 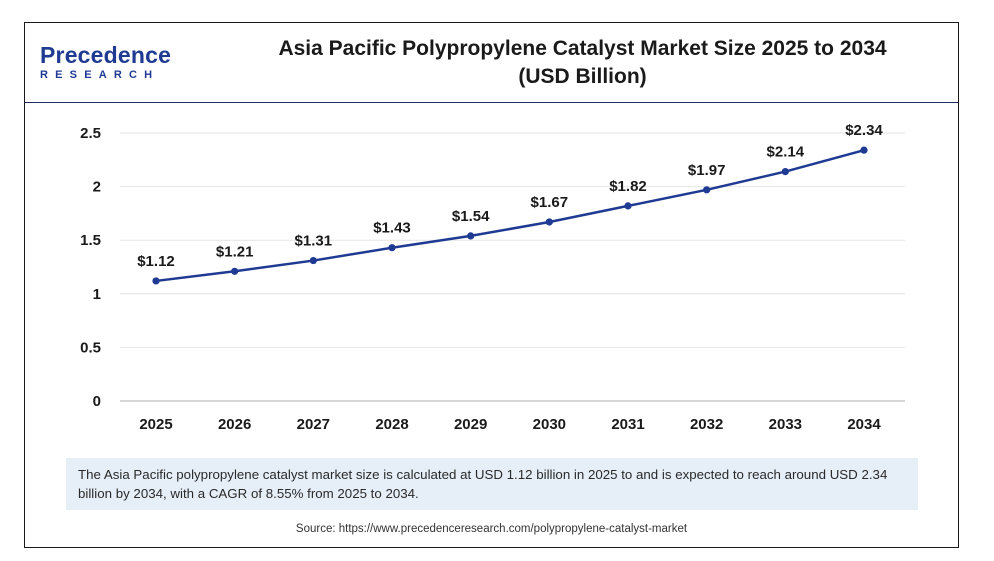 I want to click on x-tick-label: 2029, so click(x=470, y=424).